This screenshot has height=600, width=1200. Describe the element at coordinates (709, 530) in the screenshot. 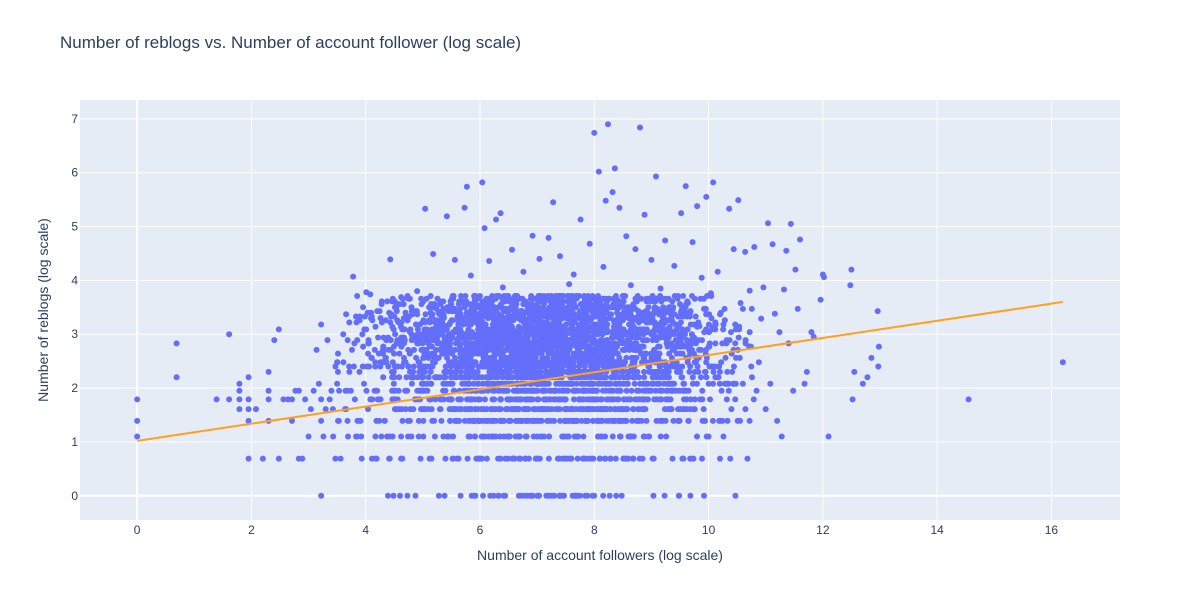

I see `x-tick-label: 10` at that location.